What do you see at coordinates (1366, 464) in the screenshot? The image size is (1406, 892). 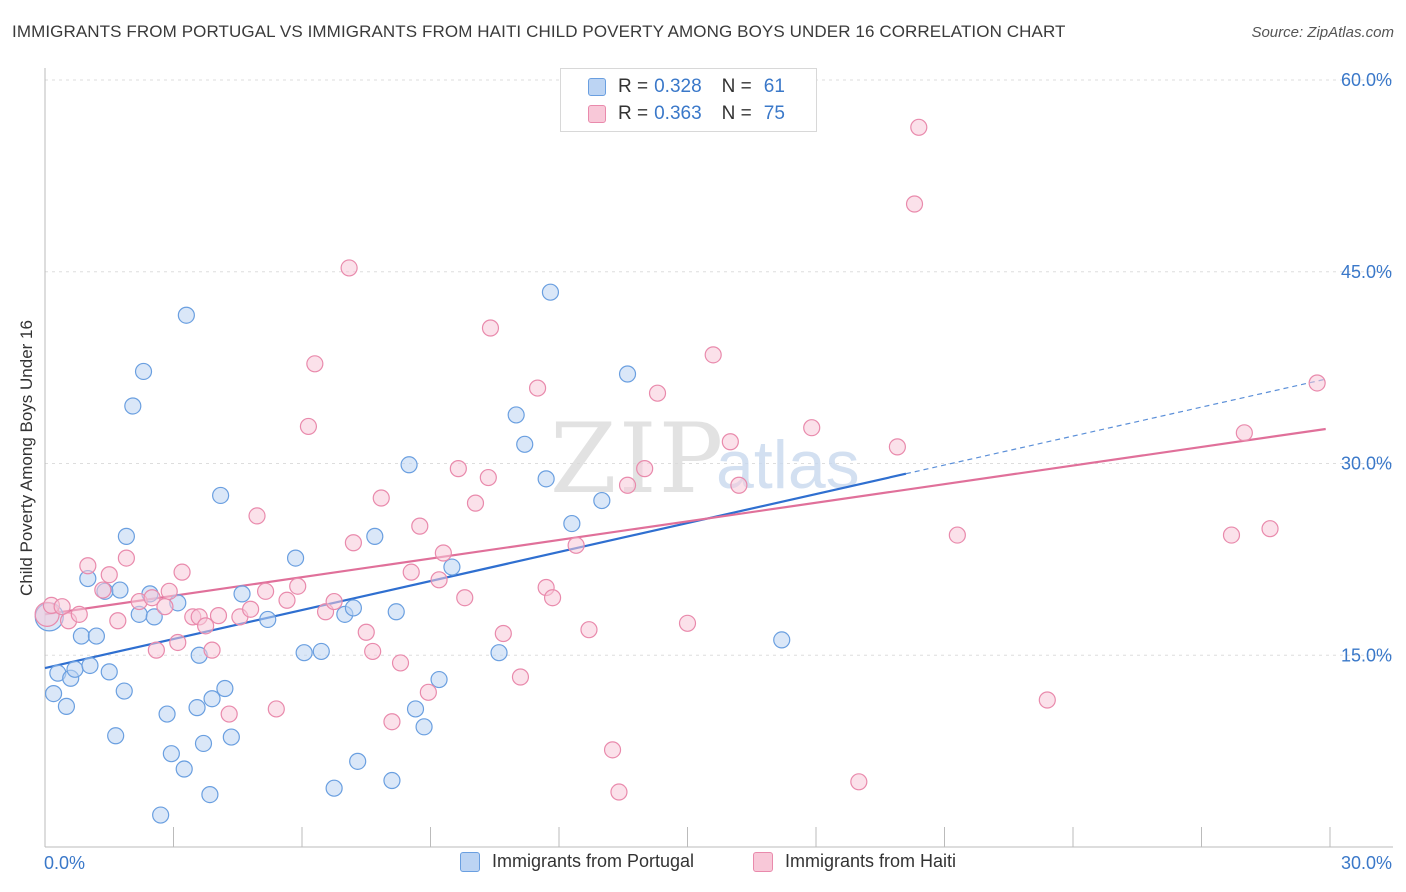 I see `y-tick-label: 30.0%` at bounding box center [1366, 464].